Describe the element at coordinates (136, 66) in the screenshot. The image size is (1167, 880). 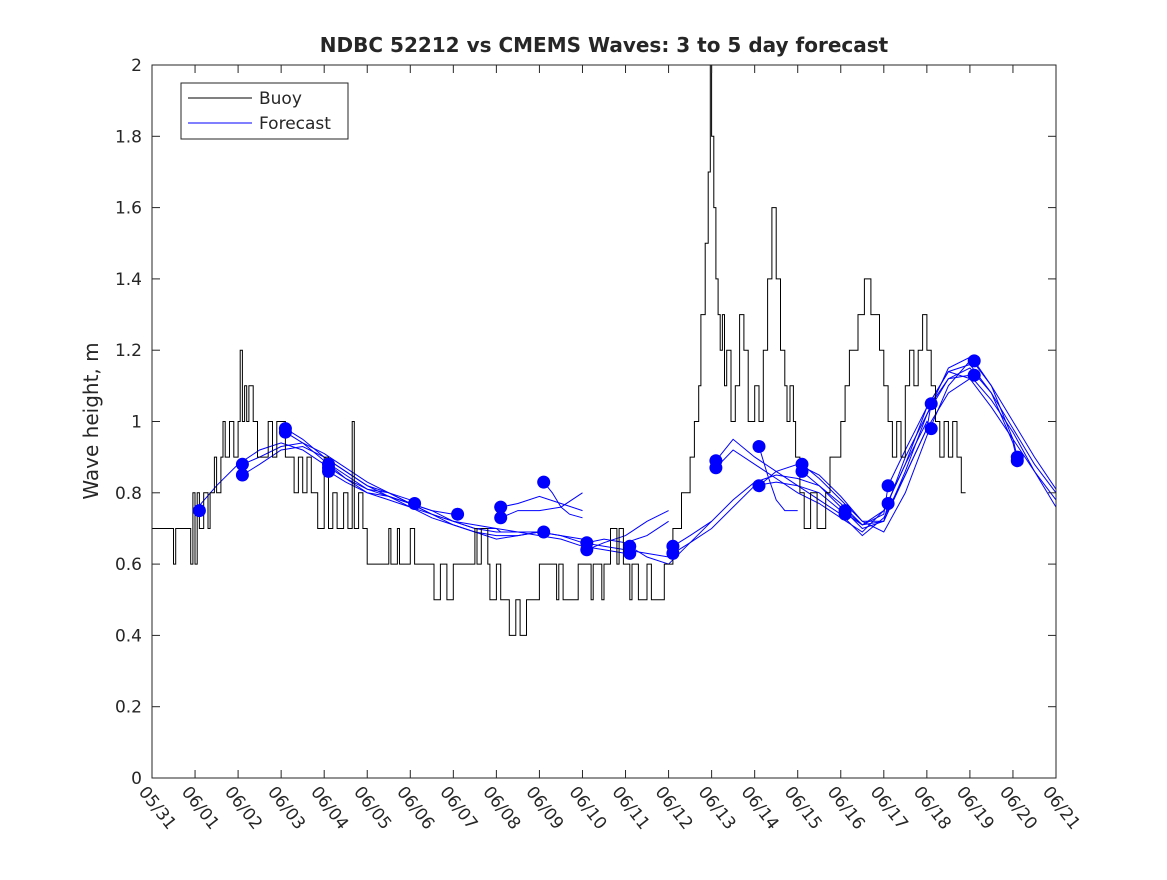
I see `y-tick-label-10: 2` at that location.